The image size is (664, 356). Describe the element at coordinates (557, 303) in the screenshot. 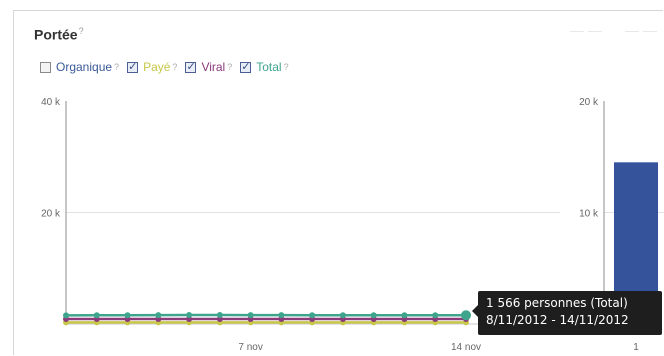

I see `tooltip-line-1: 1 566 personnes (Total)` at that location.